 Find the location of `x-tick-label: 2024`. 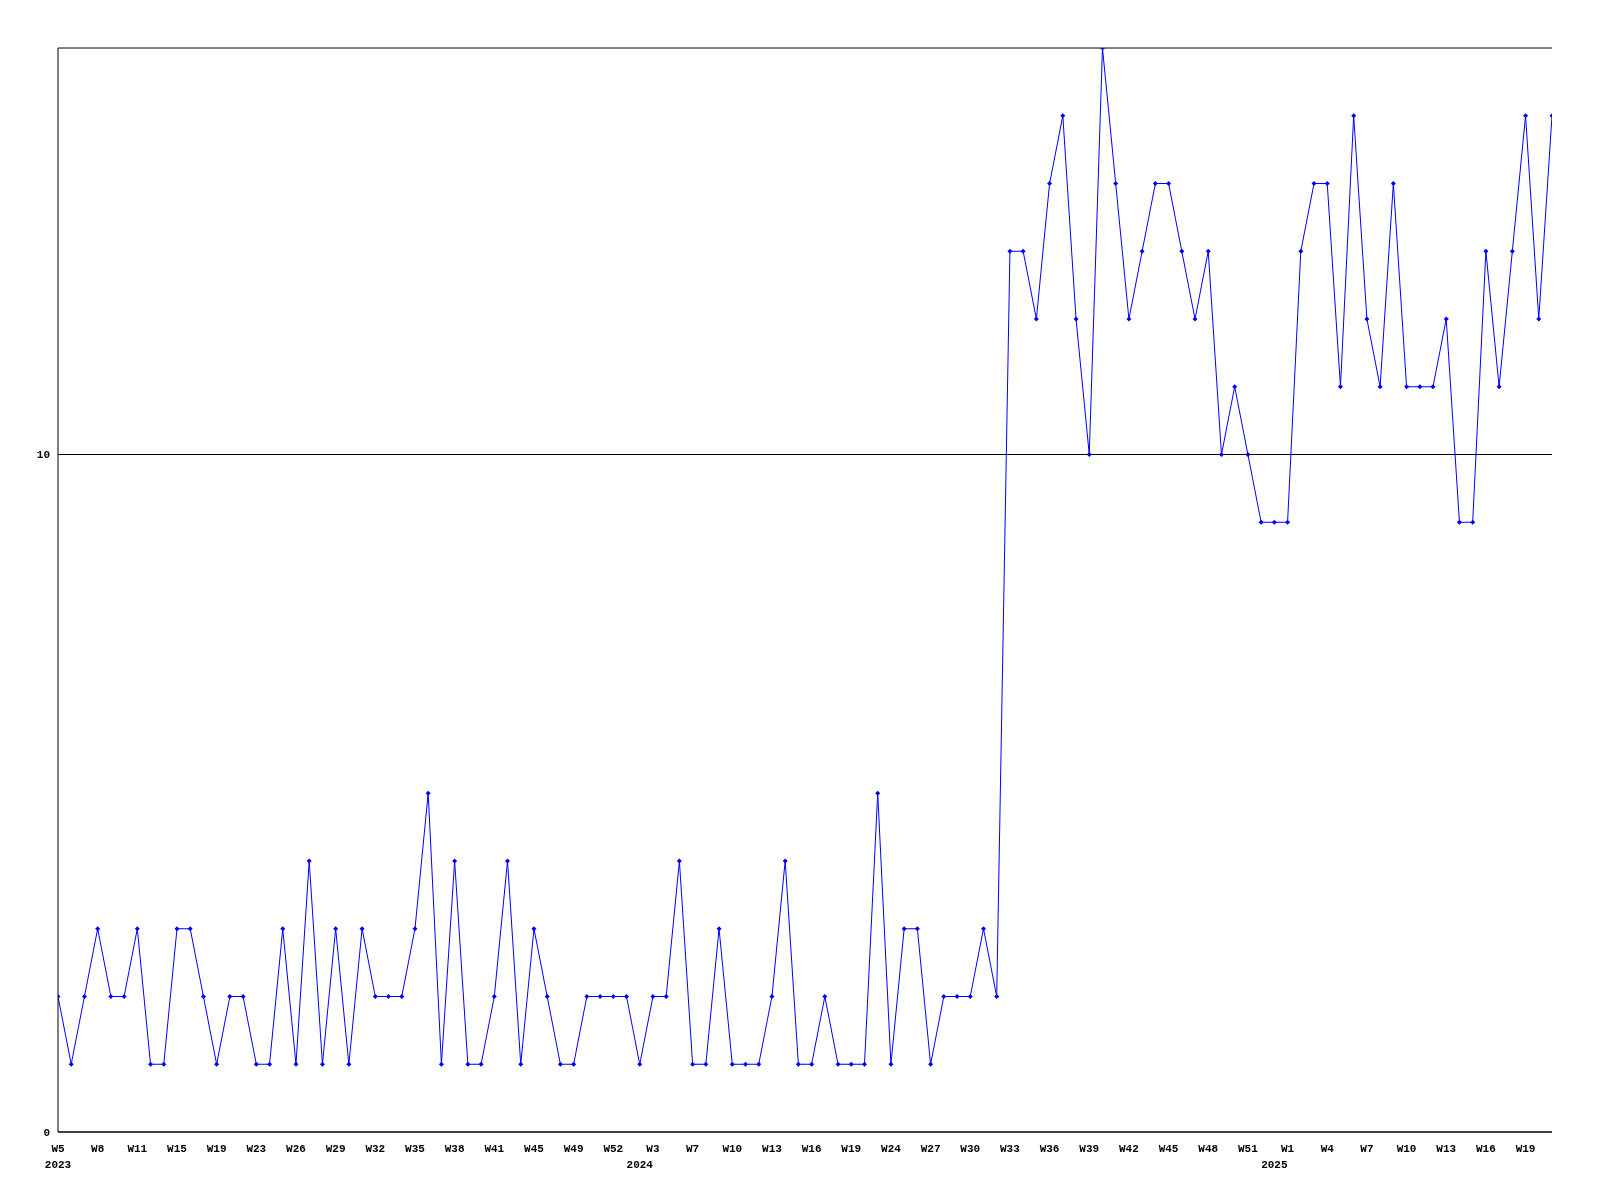

x-tick-label: 2024 is located at coordinates (640, 1165).